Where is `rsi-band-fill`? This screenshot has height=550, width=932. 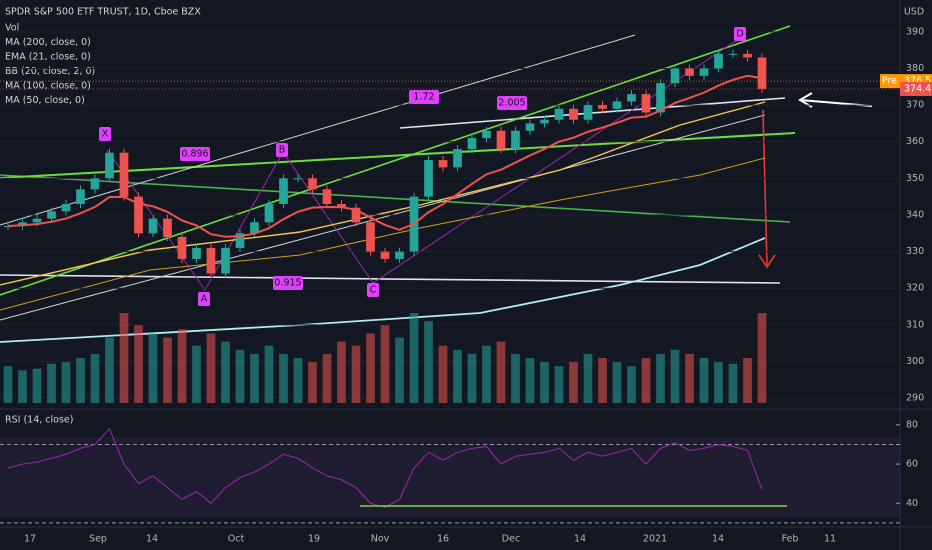 rsi-band-fill is located at coordinates (450, 477).